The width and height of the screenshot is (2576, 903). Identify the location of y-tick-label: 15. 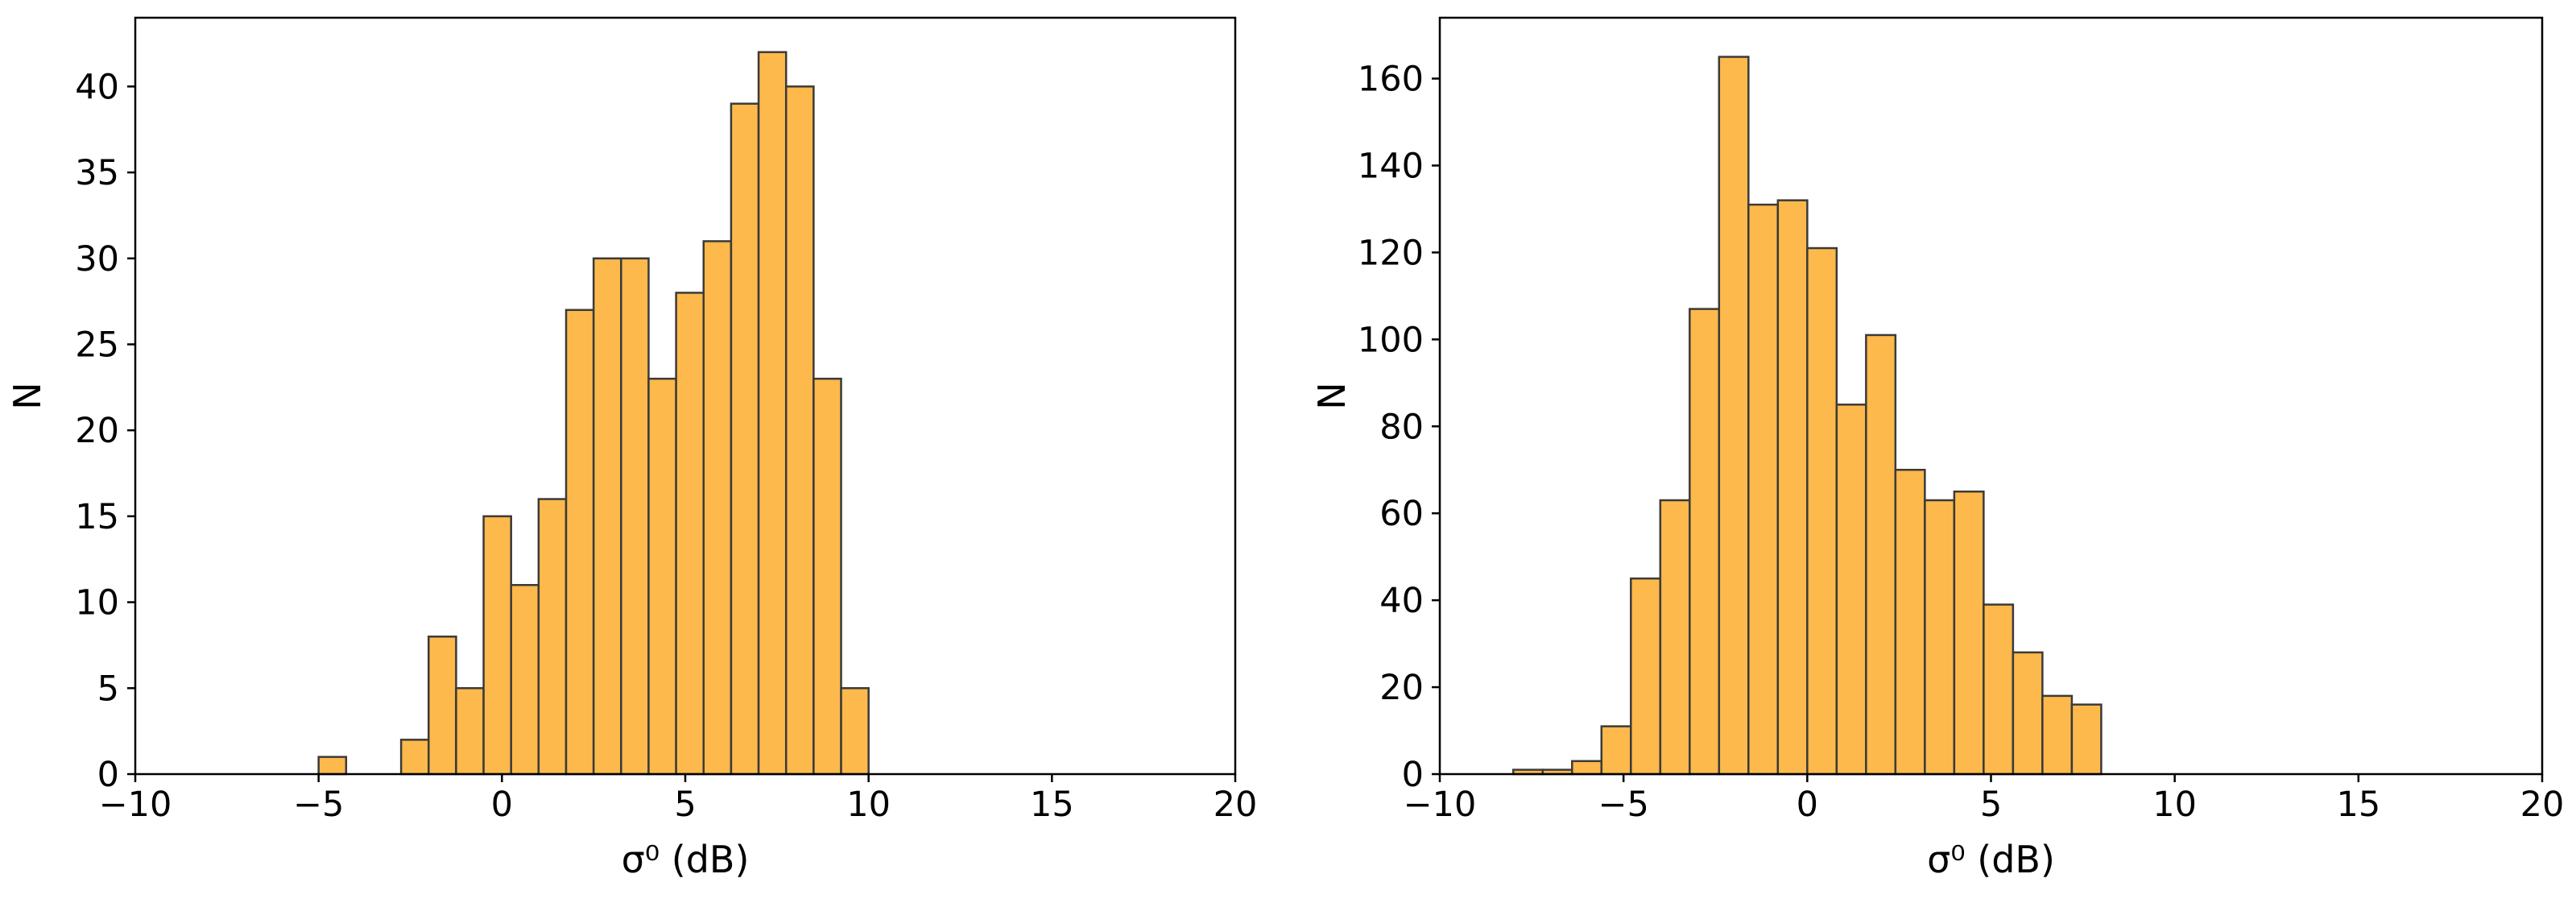
(97, 517).